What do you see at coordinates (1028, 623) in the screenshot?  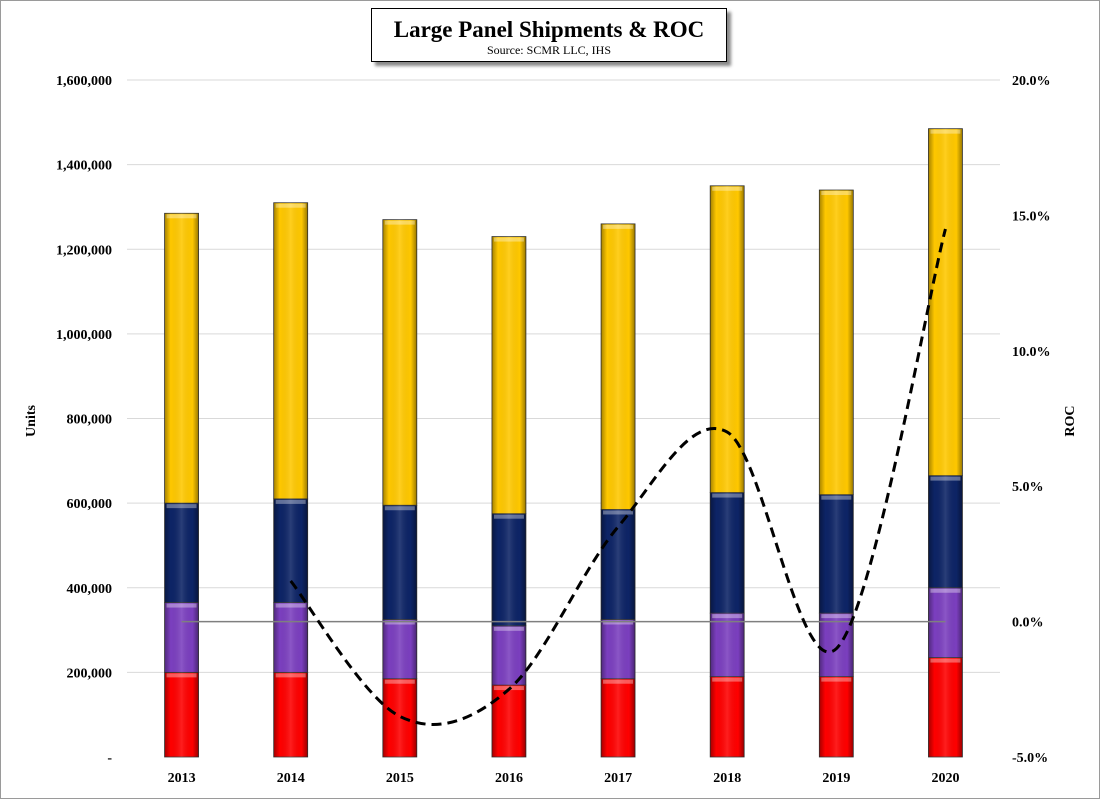 I see `y2-tick-label: 0.0%` at bounding box center [1028, 623].